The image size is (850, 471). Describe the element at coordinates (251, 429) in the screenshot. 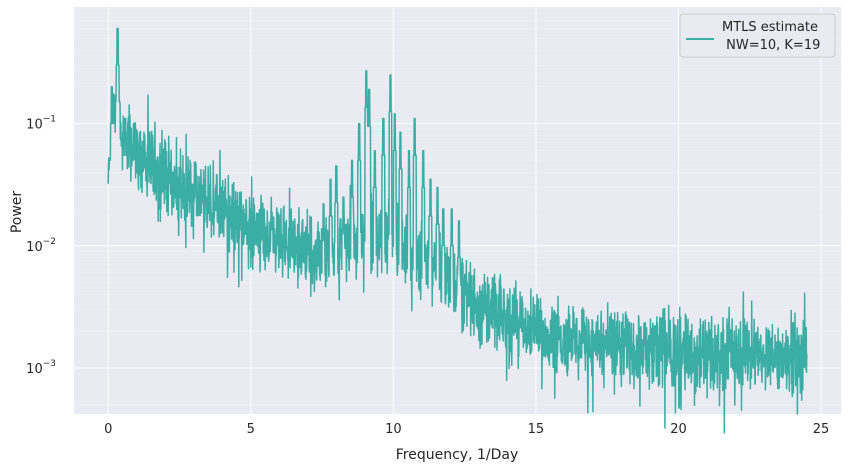

I see `x-tick-label: 5` at that location.